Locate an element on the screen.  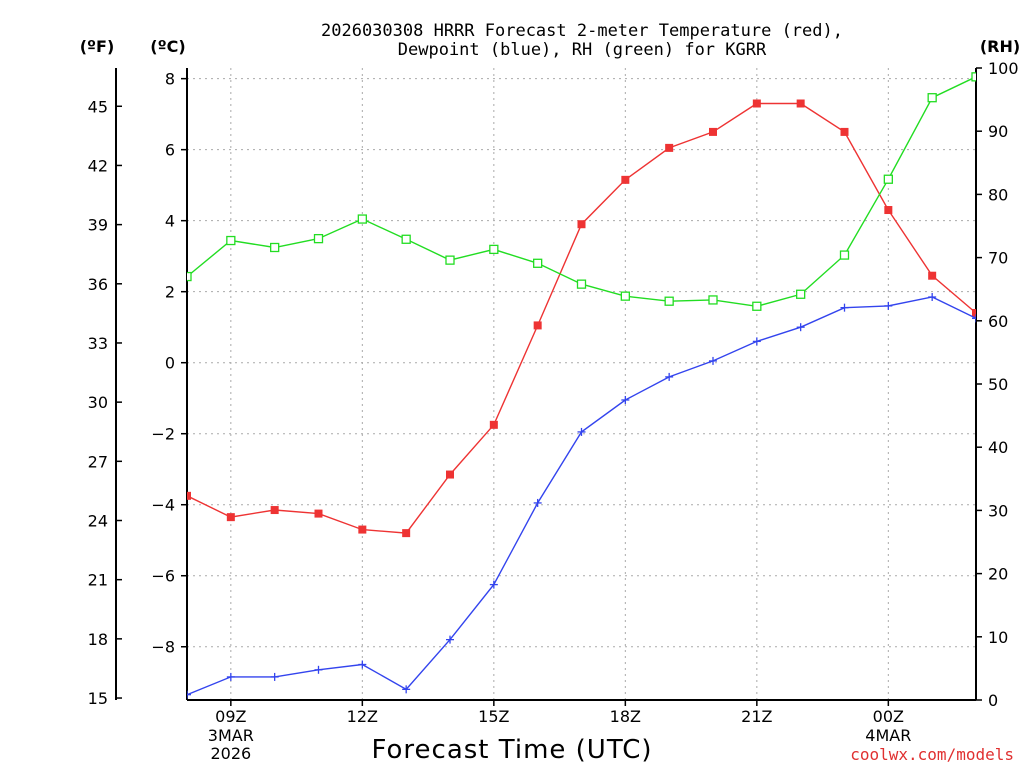
celsius-tick-label: 2 is located at coordinates (170, 292).